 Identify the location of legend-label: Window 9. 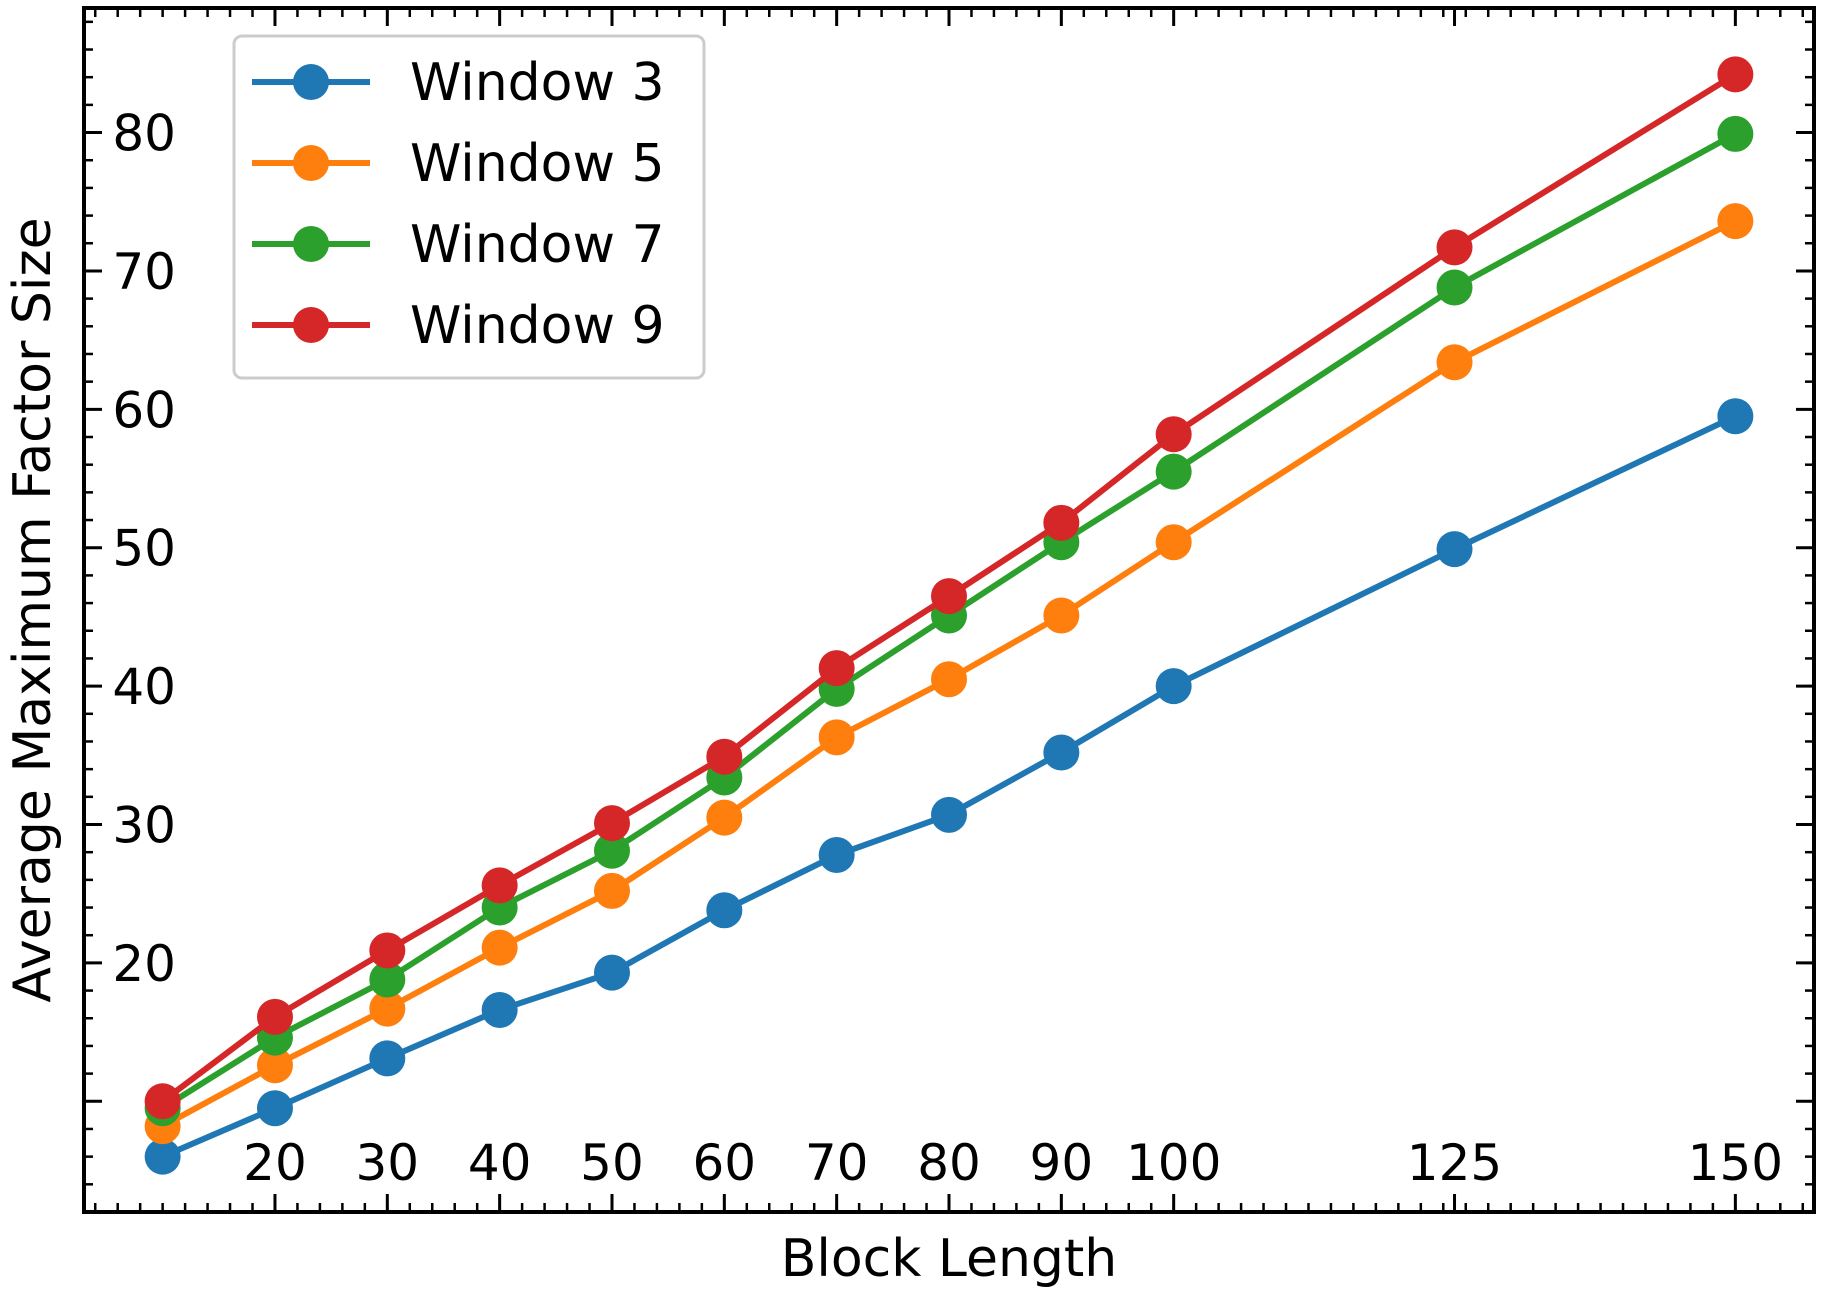
(537, 326).